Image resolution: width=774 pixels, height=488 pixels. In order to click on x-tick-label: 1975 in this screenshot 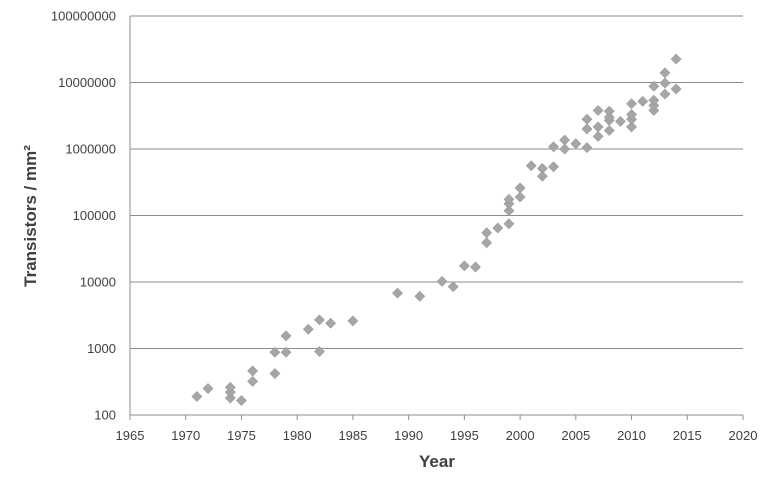, I will do `click(241, 435)`.